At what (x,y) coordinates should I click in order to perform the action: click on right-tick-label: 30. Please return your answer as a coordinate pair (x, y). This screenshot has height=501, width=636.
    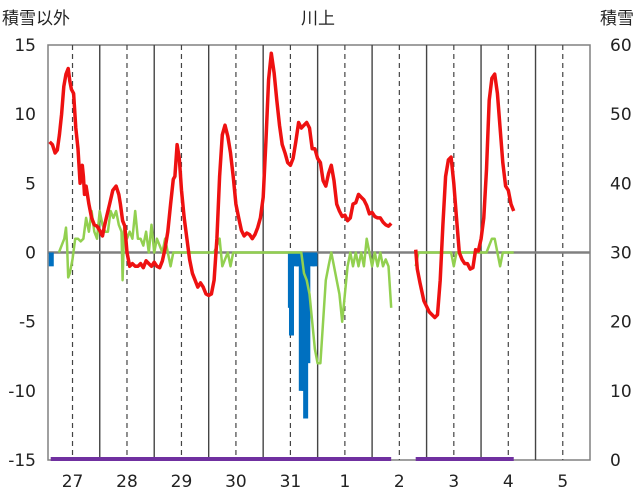
    Looking at the image, I should click on (621, 254).